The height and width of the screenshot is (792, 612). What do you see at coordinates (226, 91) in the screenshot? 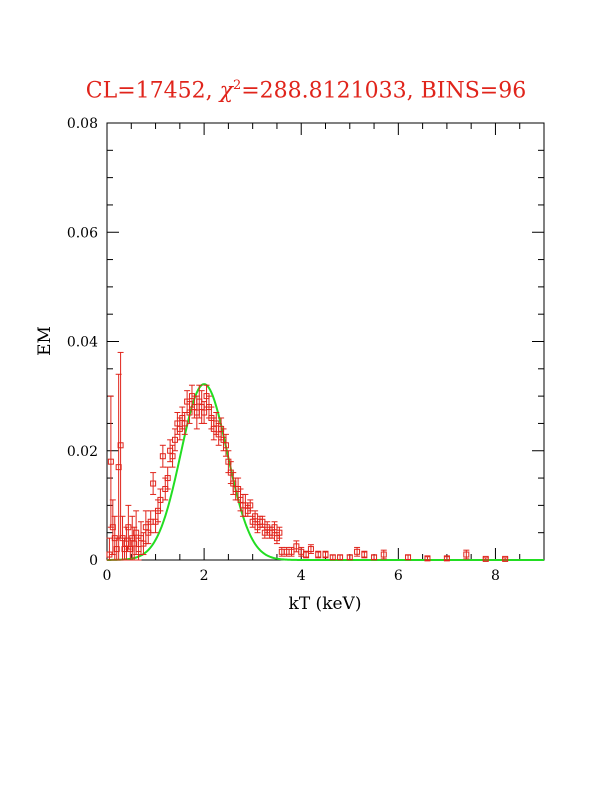
I see `title-chi: χ` at bounding box center [226, 91].